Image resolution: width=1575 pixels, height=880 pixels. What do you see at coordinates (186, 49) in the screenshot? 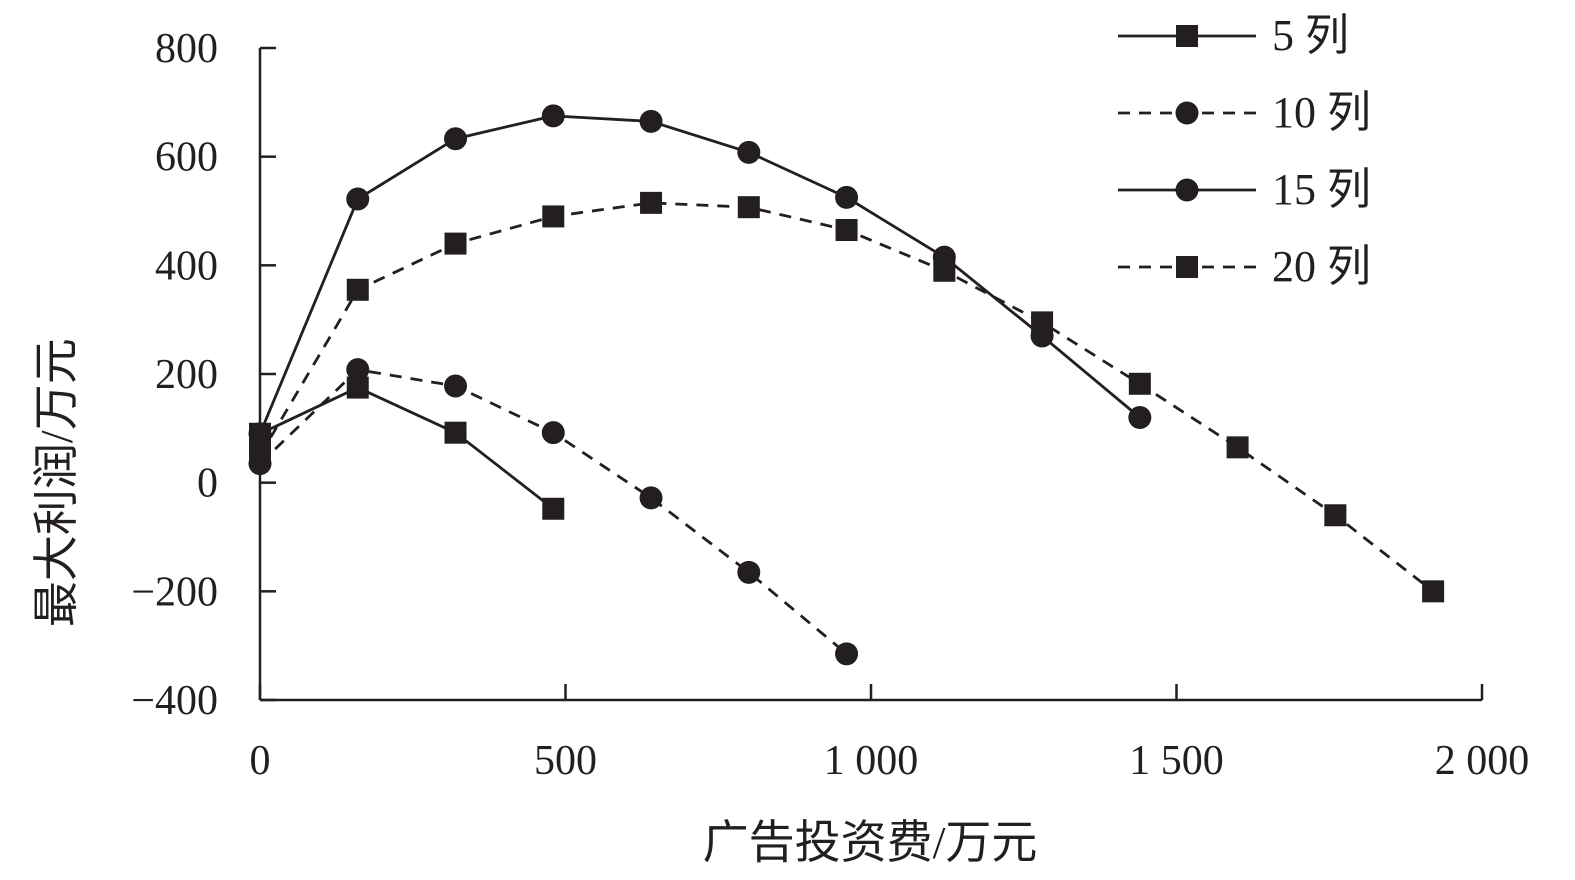
I see `y-tick-label: 800` at bounding box center [186, 49].